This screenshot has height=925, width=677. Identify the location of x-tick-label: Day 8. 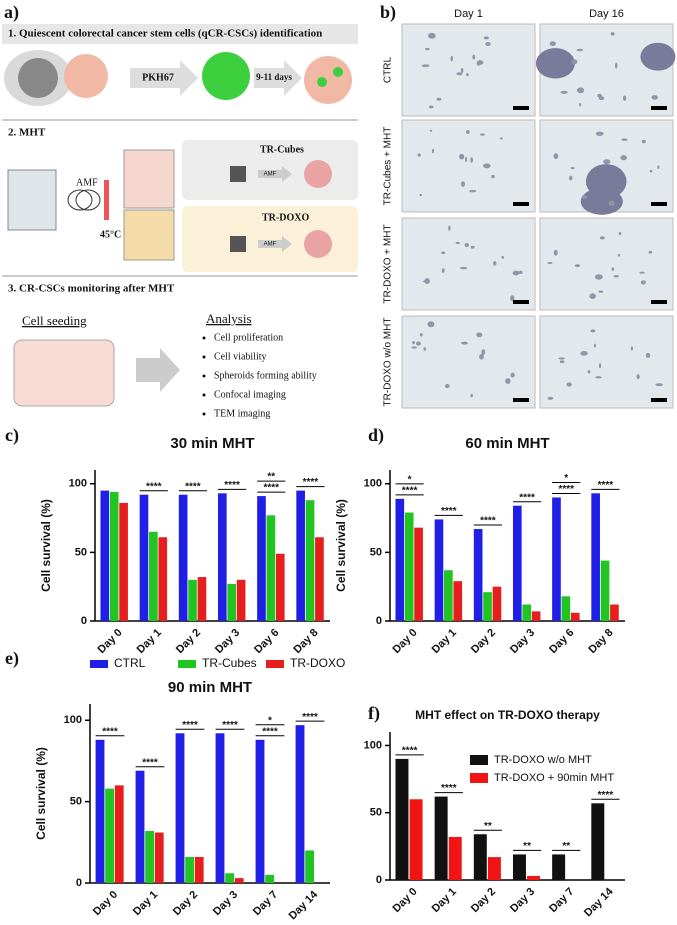
(600, 641).